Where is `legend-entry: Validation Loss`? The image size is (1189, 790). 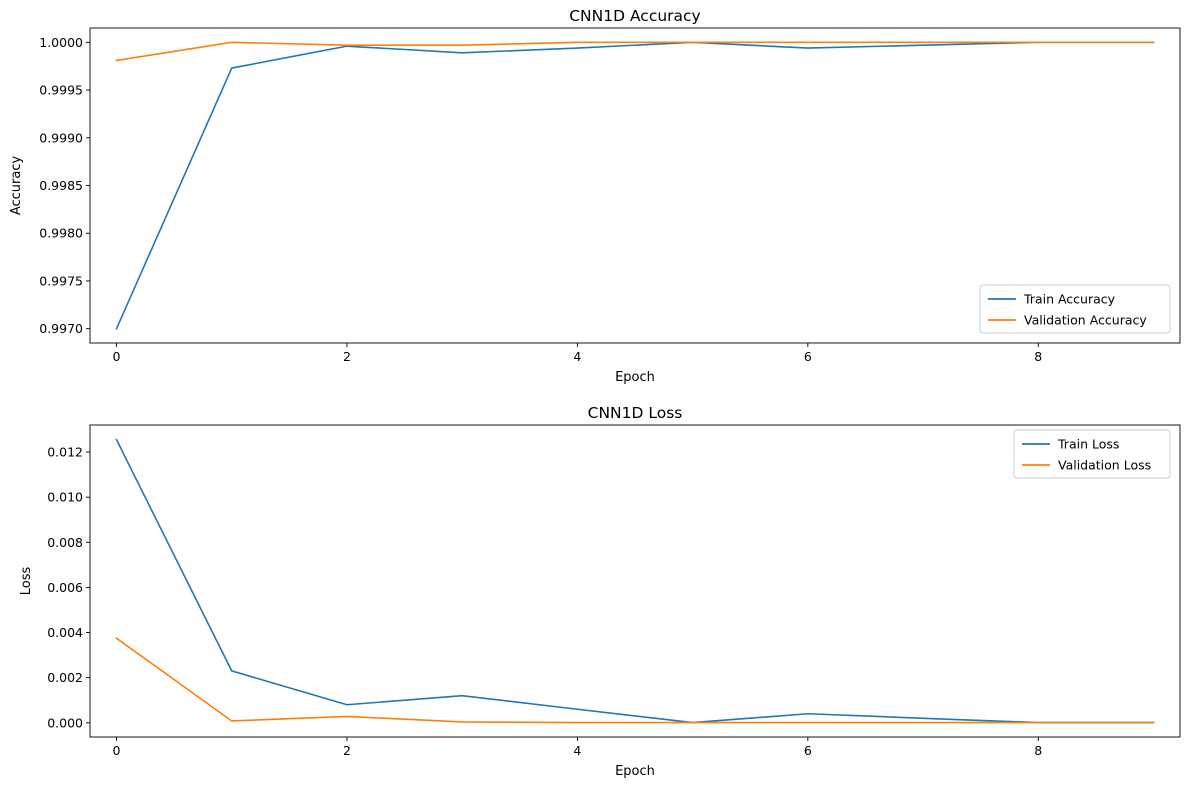 legend-entry: Validation Loss is located at coordinates (1104, 465).